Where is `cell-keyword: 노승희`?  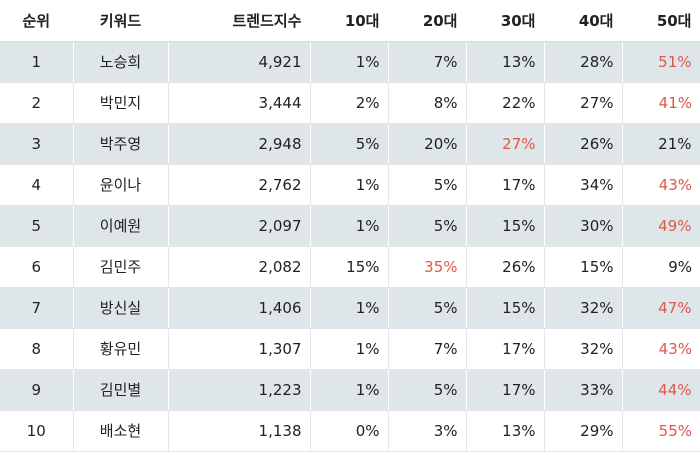
cell-keyword: 노승희 is located at coordinates (121, 62).